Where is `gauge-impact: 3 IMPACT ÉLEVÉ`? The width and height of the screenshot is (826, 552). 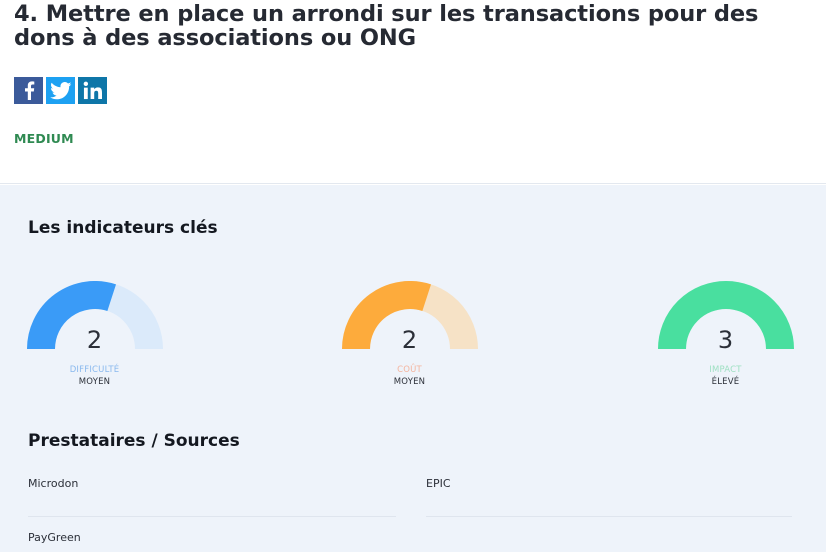
gauge-impact: 3 IMPACT ÉLEVÉ is located at coordinates (726, 336).